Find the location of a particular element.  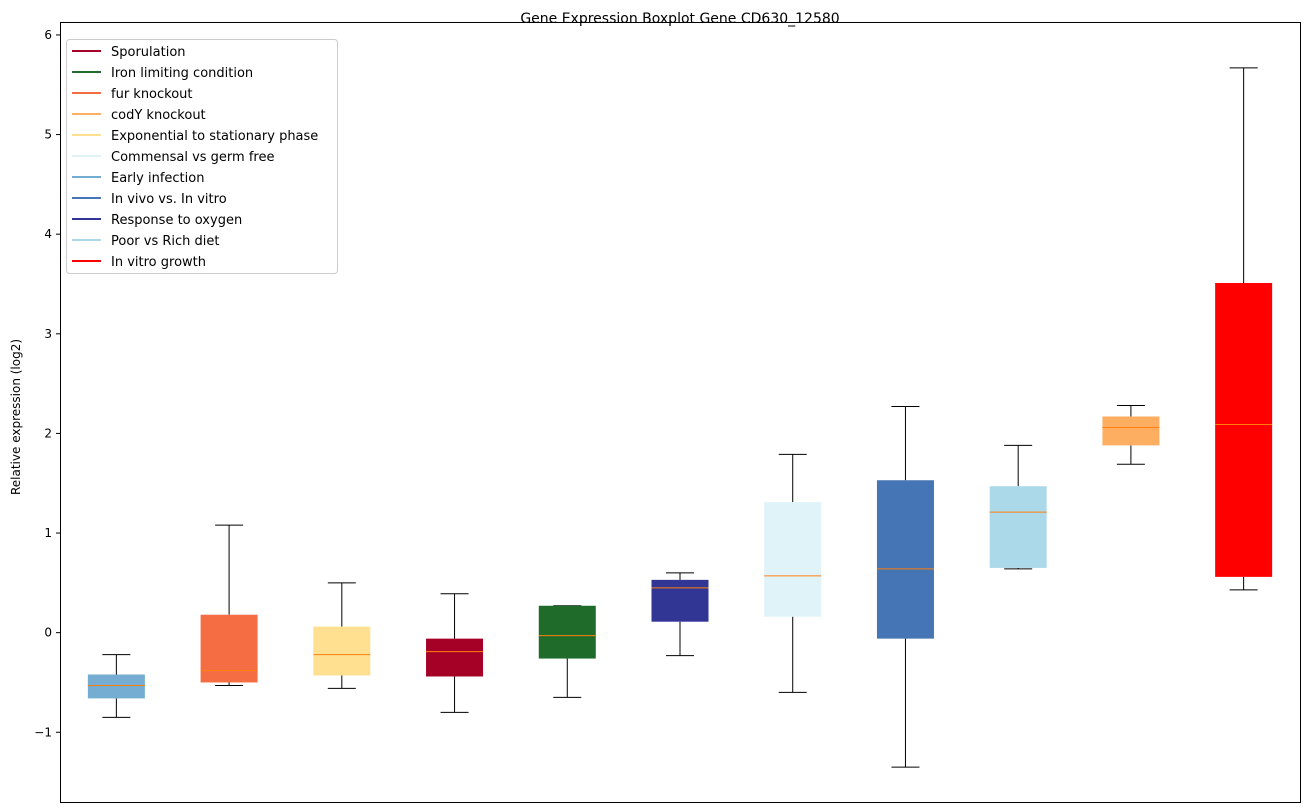

legend-label: In vitro growth is located at coordinates (158, 262).